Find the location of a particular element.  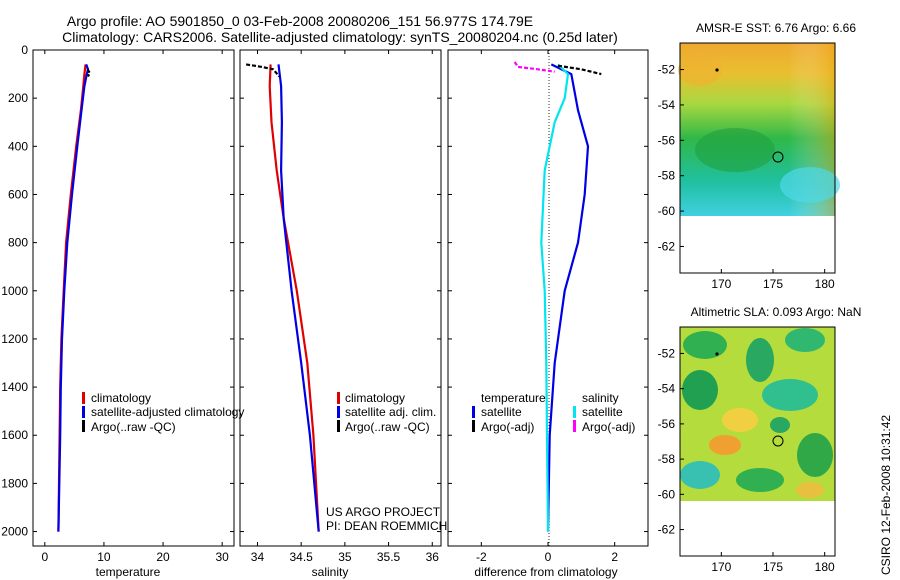

y-tick-label: 200 is located at coordinates (18, 98).